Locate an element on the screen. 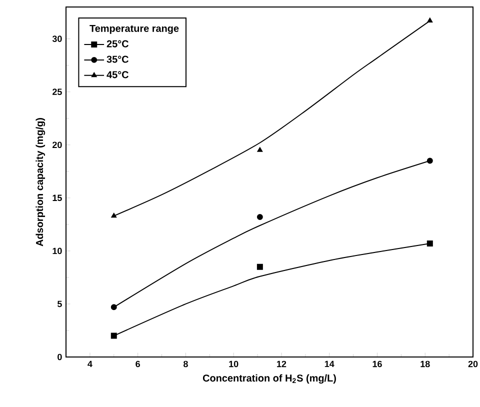 This screenshot has height=407, width=480. x-tick-label: 10 is located at coordinates (233, 364).